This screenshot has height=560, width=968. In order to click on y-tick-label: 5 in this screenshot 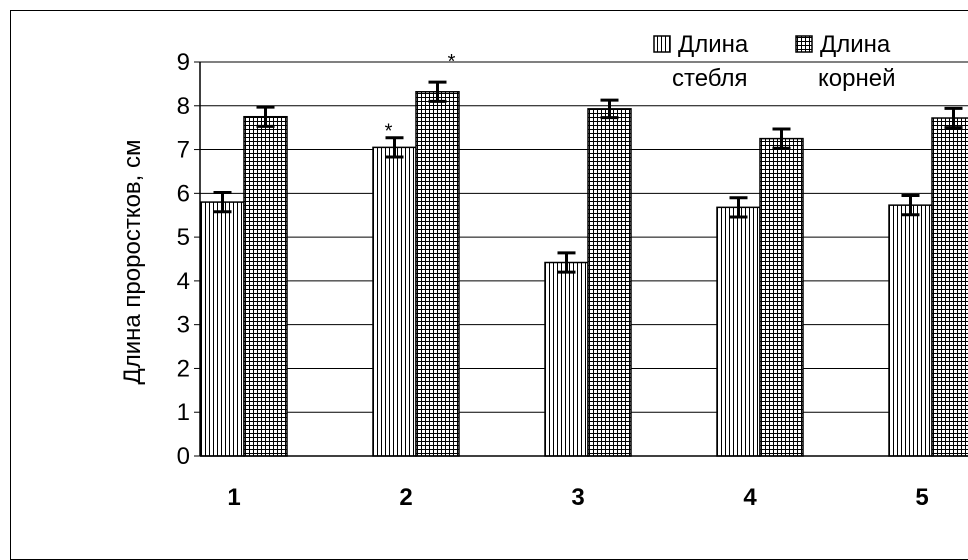, I will do `click(183, 237)`.